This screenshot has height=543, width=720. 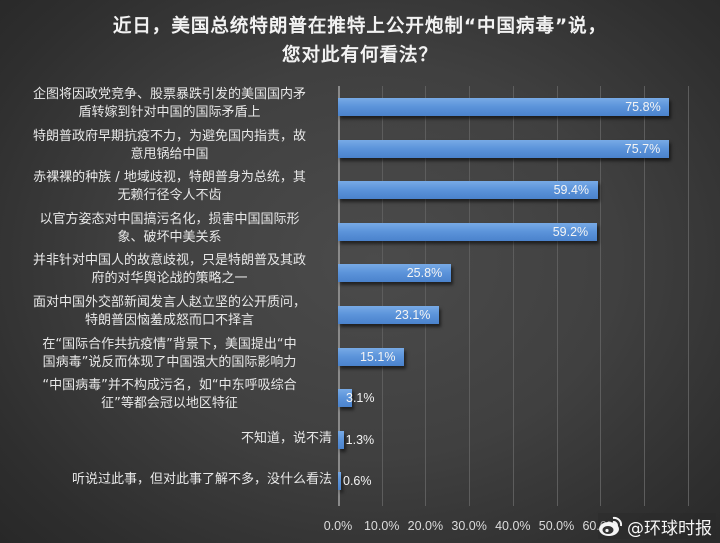 What do you see at coordinates (359, 55) in the screenshot?
I see `chart-title-line-2: 您对此有何看法？` at bounding box center [359, 55].